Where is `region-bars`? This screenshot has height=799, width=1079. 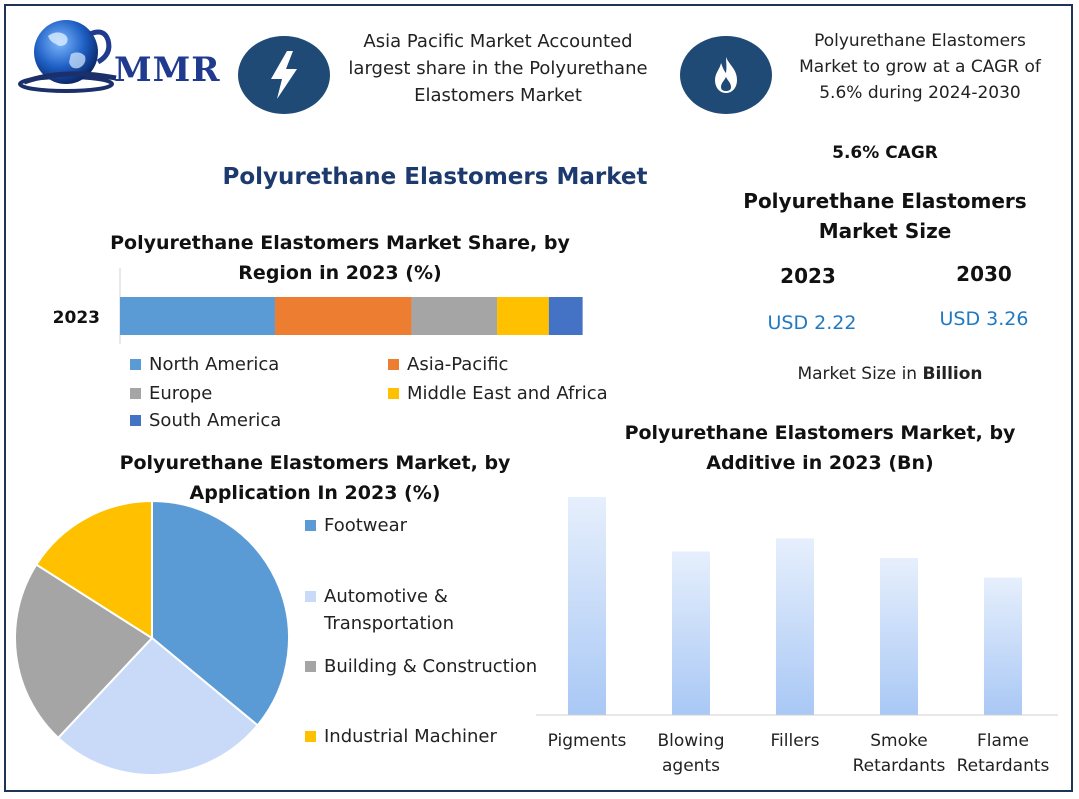 region-bars is located at coordinates (351, 316).